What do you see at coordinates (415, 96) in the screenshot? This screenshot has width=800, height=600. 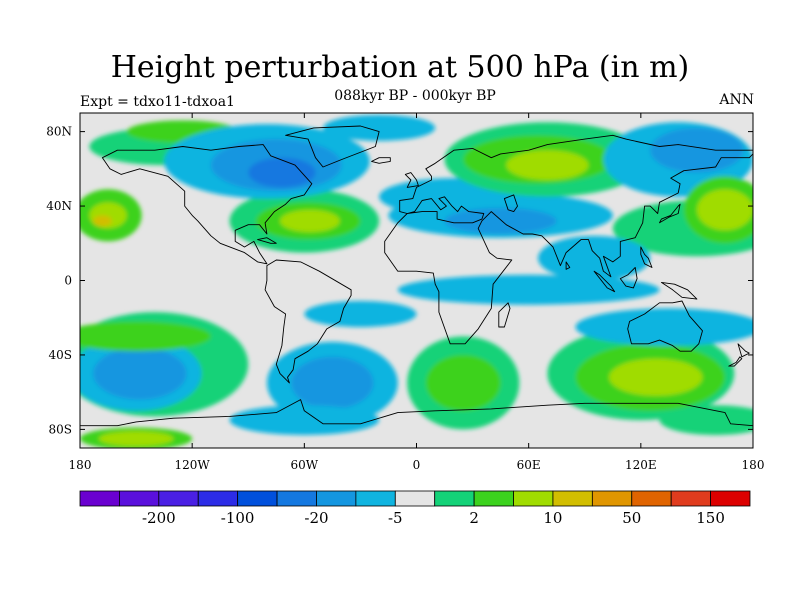 I see `plot-subtitle: 088kyr BP - 000kyr BP` at bounding box center [415, 96].